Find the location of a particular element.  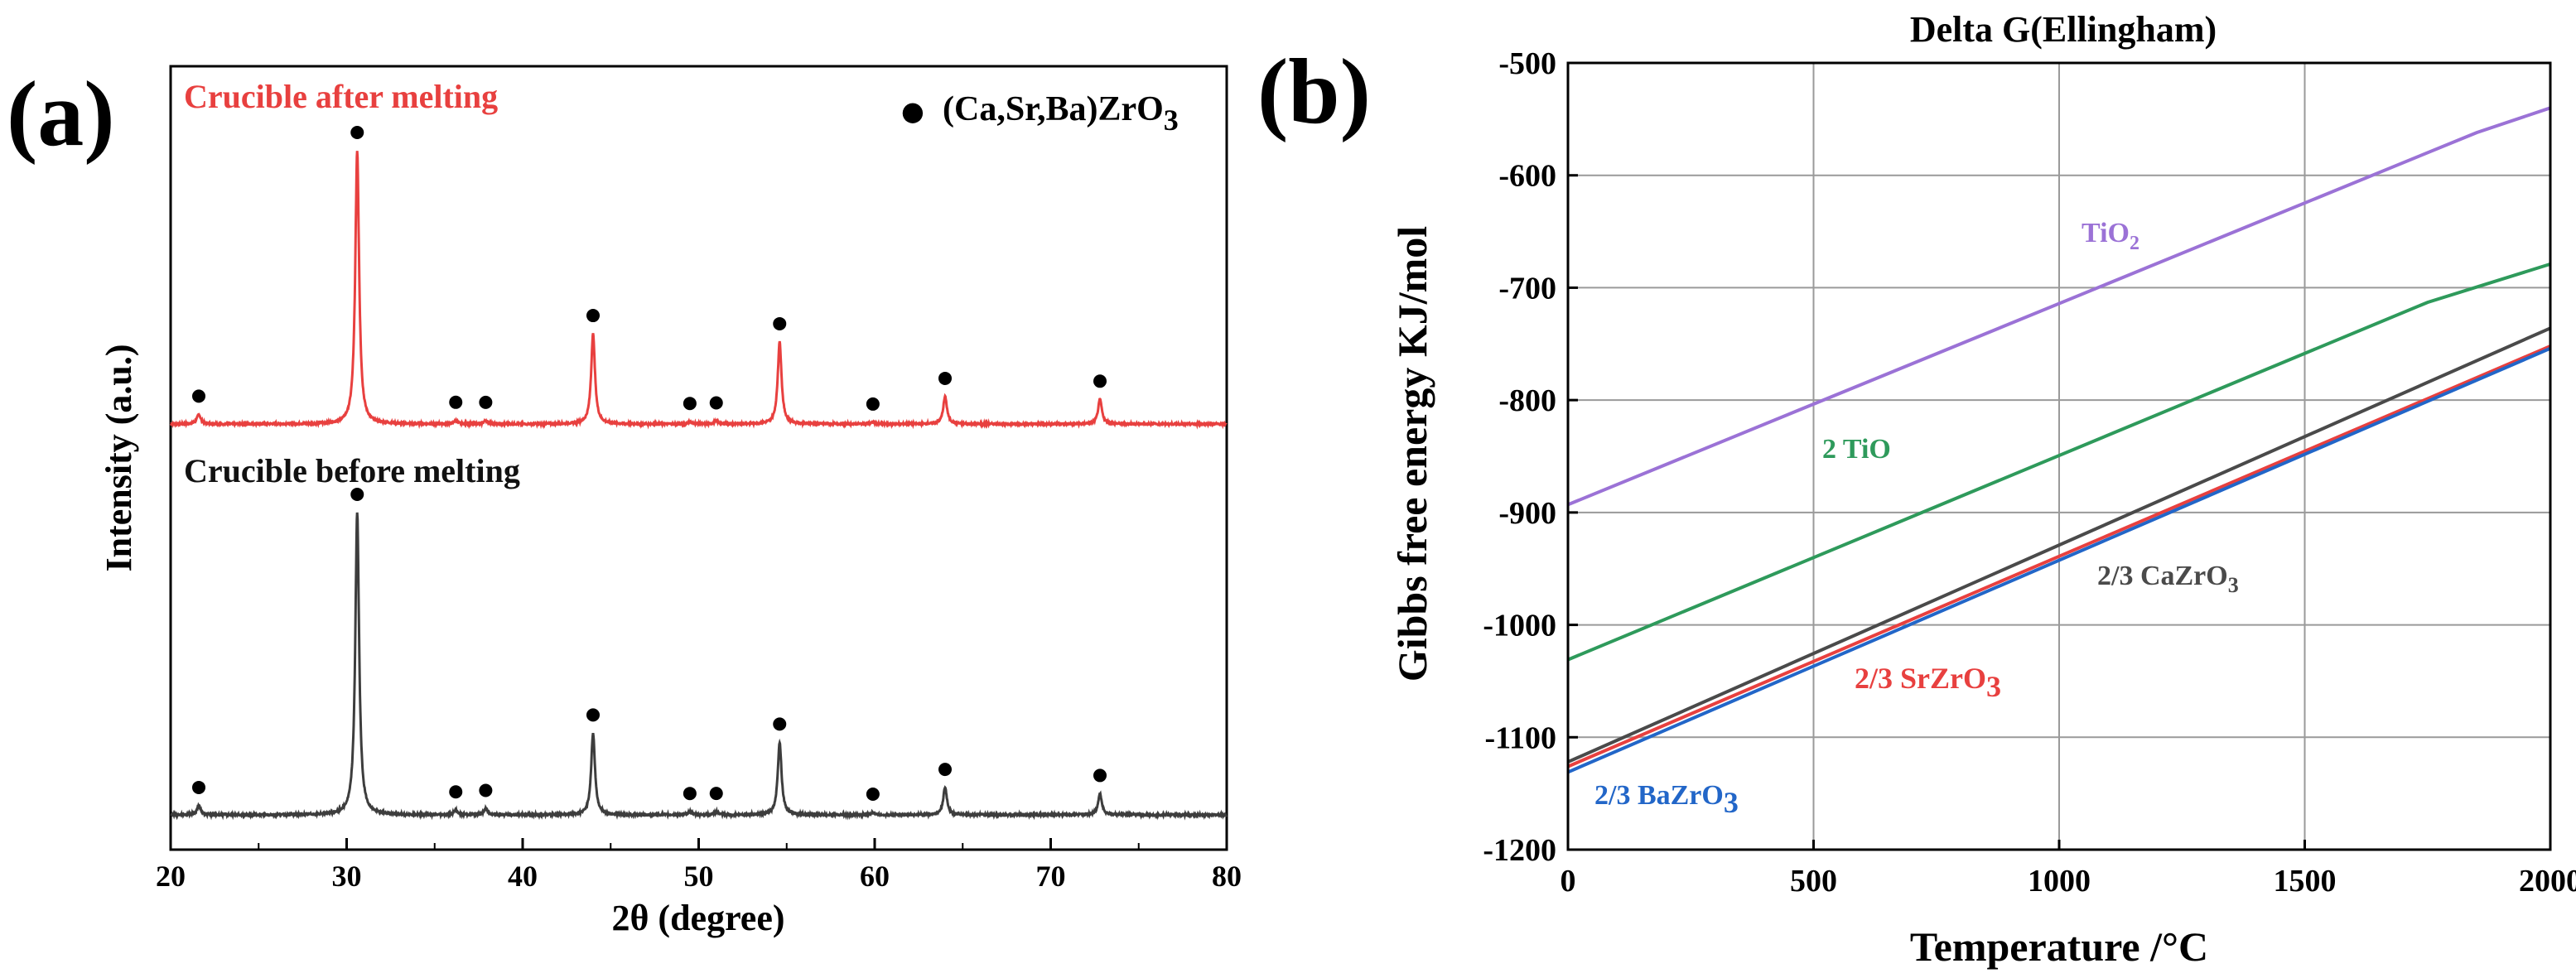

label-bazro3-main: 2/3 BaZrO is located at coordinates (1659, 795).